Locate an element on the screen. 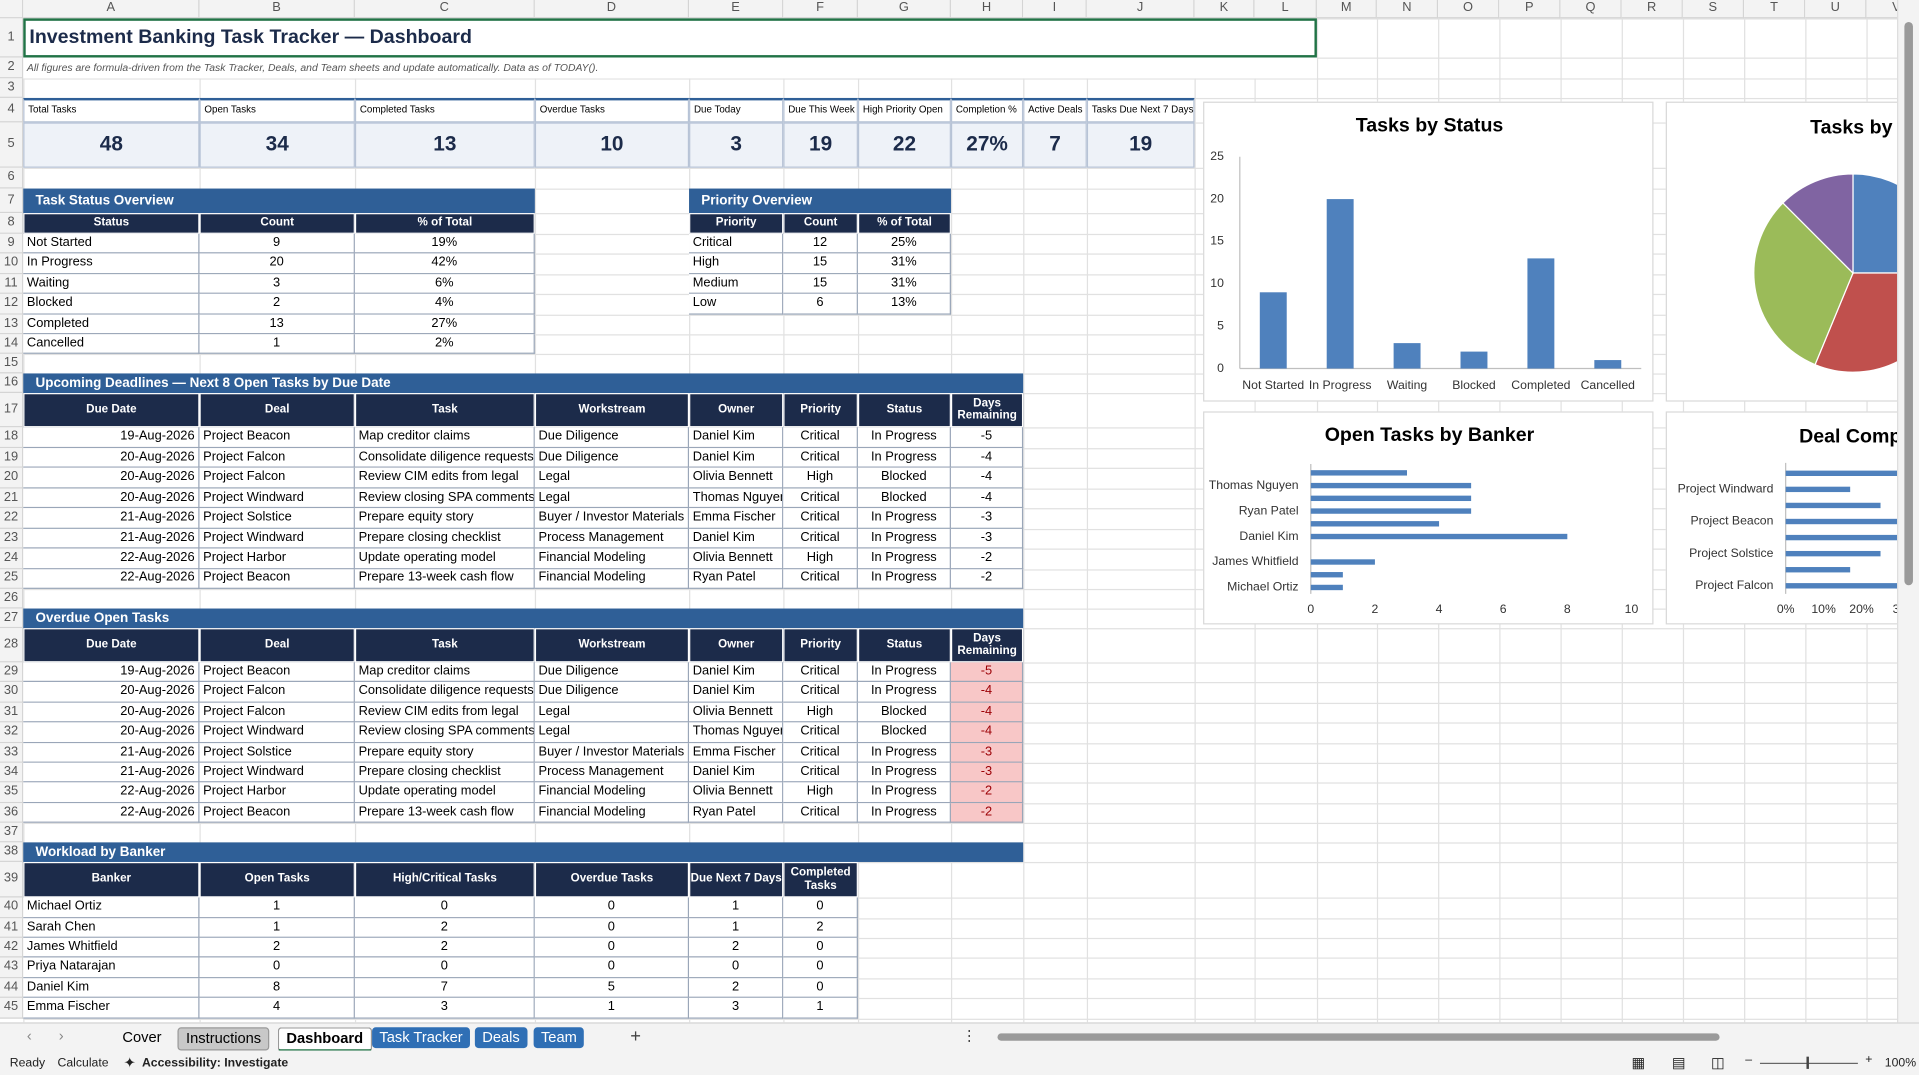 This screenshot has width=1919, height=1075. table-header: Completed Tasks is located at coordinates (820, 880).